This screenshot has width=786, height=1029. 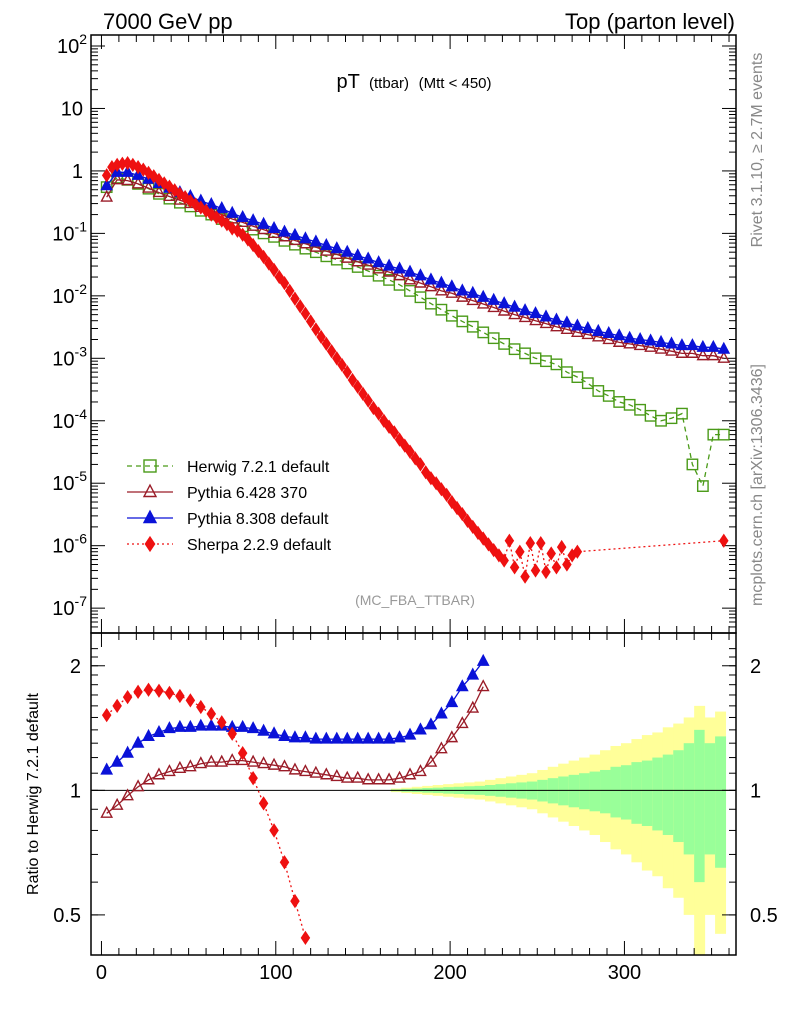 What do you see at coordinates (275, 973) in the screenshot?
I see `x-tick-label: 100` at bounding box center [275, 973].